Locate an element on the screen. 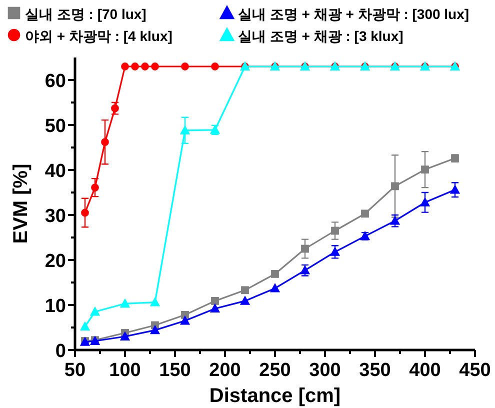  y-tick-label: 10 is located at coordinates (55, 306).